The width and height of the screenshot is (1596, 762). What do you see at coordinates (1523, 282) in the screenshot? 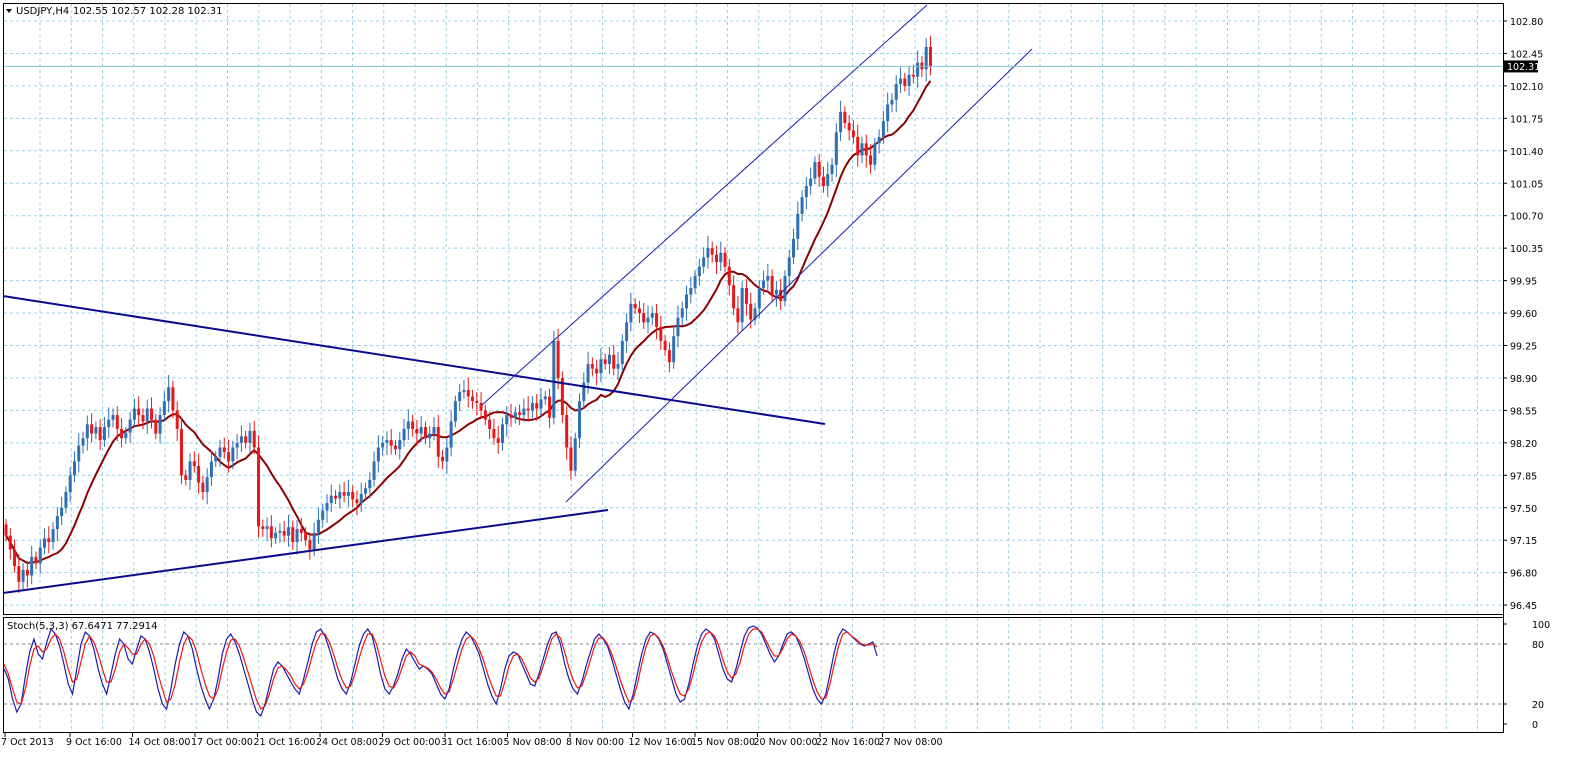
I see `y-tick-label: 99.95` at bounding box center [1523, 282].